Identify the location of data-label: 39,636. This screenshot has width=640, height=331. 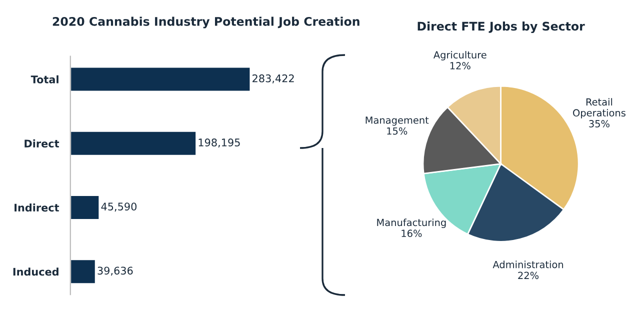
(115, 271).